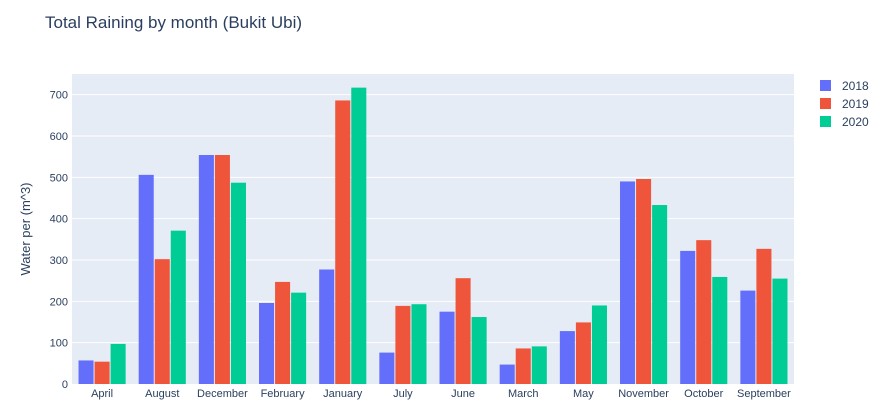  What do you see at coordinates (688, 317) in the screenshot?
I see `bar-2018-october` at bounding box center [688, 317].